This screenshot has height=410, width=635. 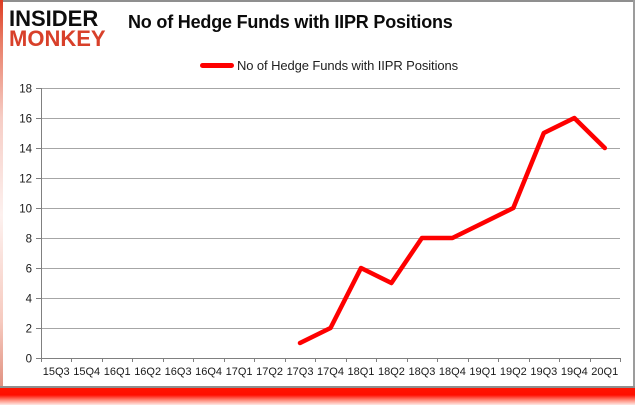 What do you see at coordinates (391, 372) in the screenshot?
I see `x-axis-label: 18Q2` at bounding box center [391, 372].